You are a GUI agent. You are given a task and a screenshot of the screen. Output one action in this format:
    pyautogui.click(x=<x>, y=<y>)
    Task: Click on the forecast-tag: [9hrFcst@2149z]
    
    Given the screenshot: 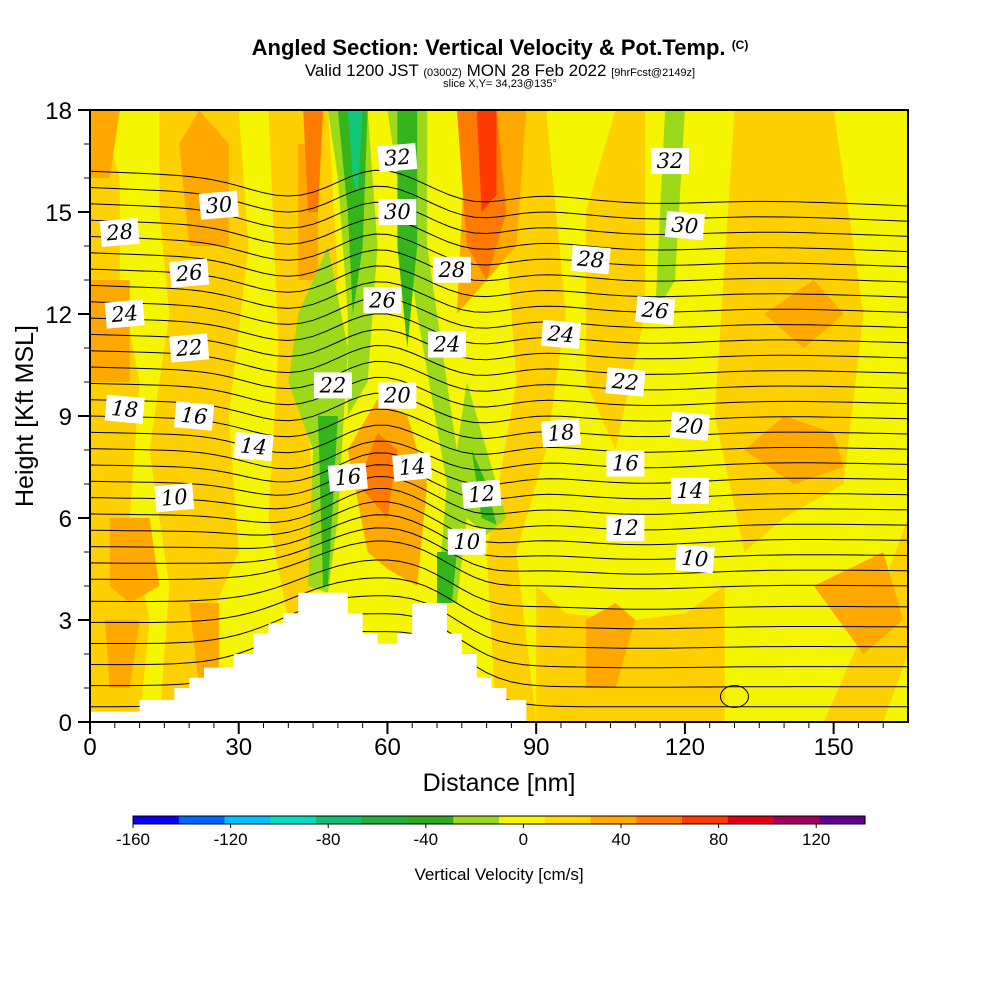 What is the action you would take?
    pyautogui.click(x=653, y=73)
    